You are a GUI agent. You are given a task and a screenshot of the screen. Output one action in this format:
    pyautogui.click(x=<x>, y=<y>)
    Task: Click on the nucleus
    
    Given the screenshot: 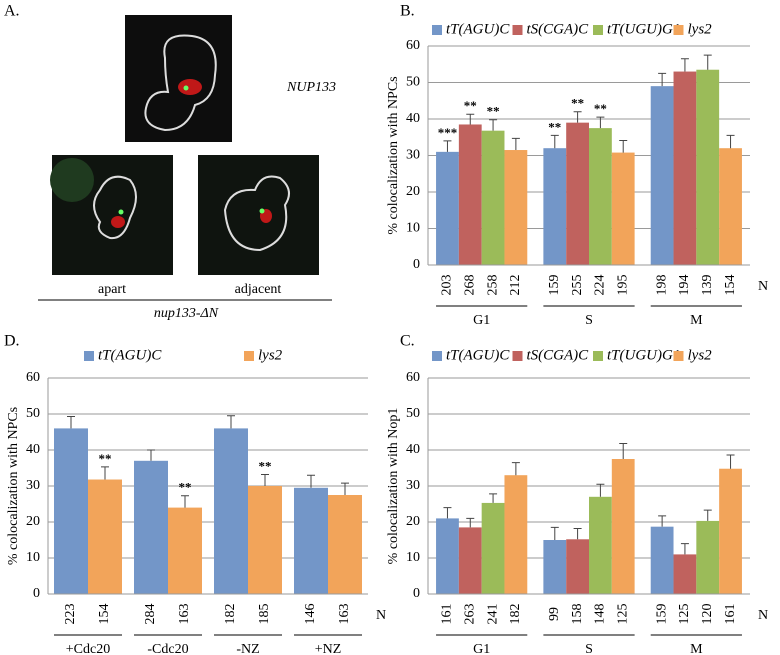 What is the action you would take?
    pyautogui.click(x=190, y=87)
    